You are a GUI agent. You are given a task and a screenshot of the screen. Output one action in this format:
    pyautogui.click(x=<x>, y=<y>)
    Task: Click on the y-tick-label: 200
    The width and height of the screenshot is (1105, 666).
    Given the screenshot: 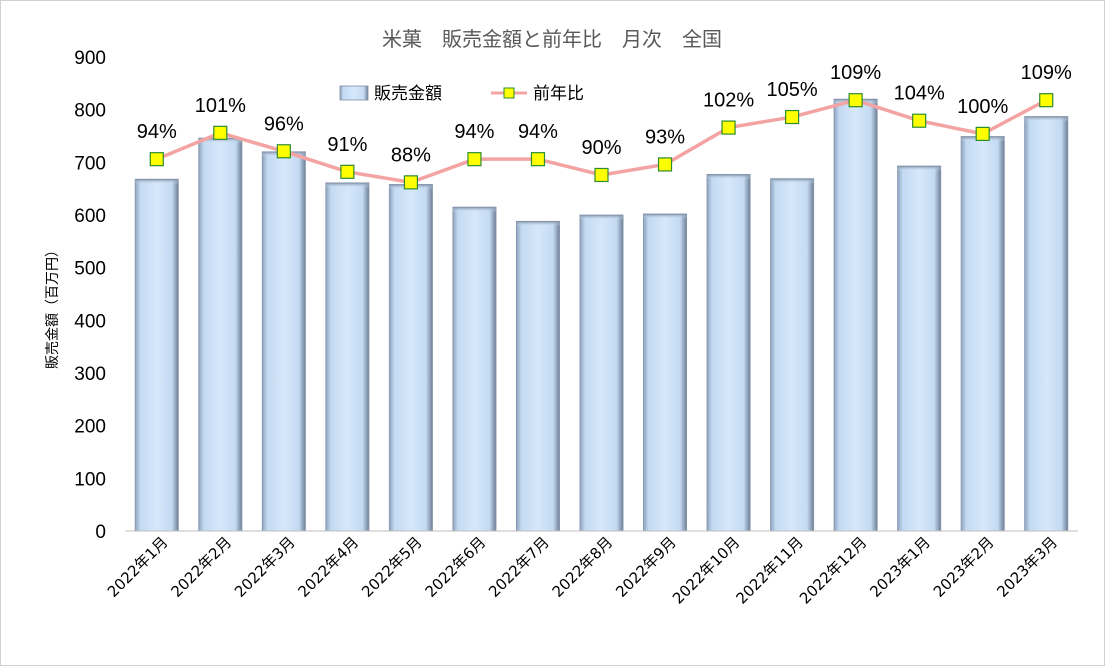 What is the action you would take?
    pyautogui.click(x=90, y=427)
    